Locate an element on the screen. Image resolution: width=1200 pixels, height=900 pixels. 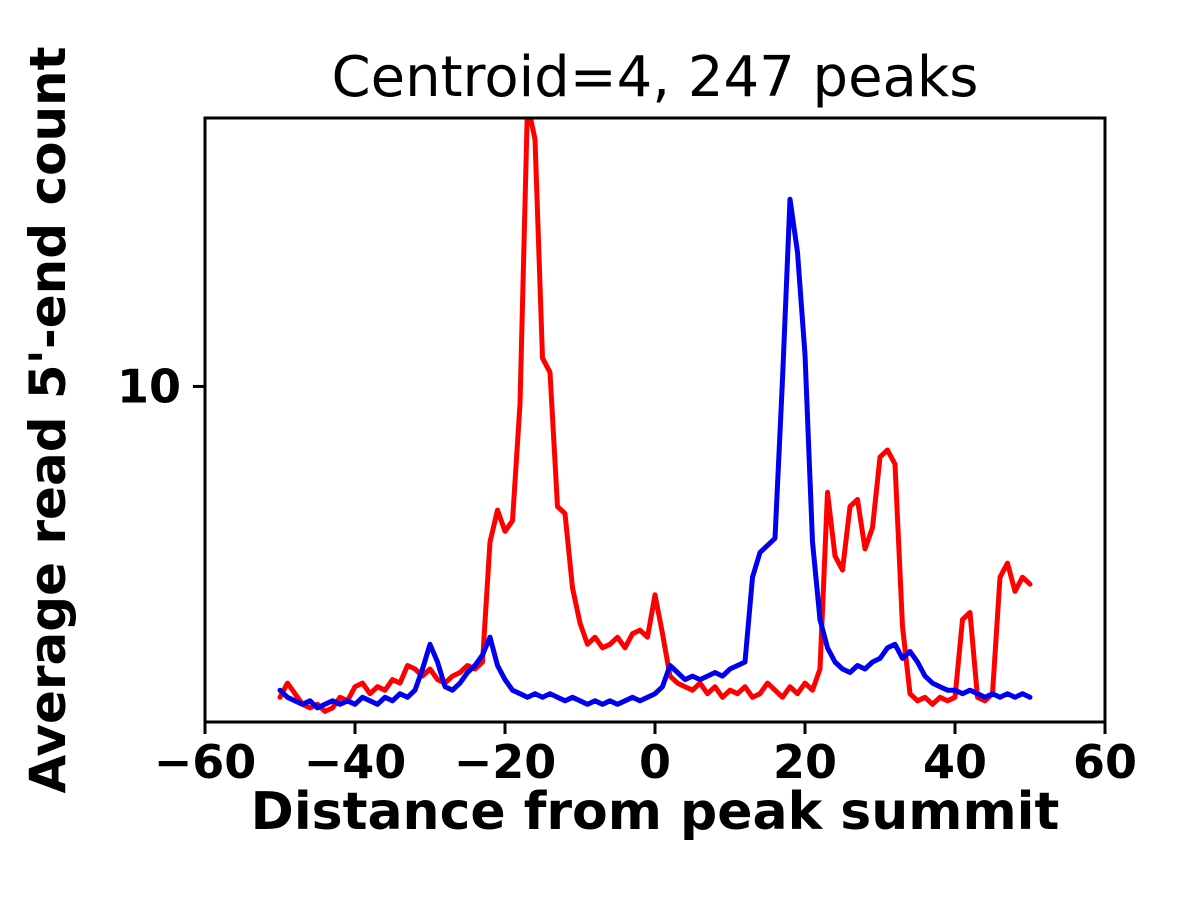
x-tick-label: −60 is located at coordinates (205, 762).